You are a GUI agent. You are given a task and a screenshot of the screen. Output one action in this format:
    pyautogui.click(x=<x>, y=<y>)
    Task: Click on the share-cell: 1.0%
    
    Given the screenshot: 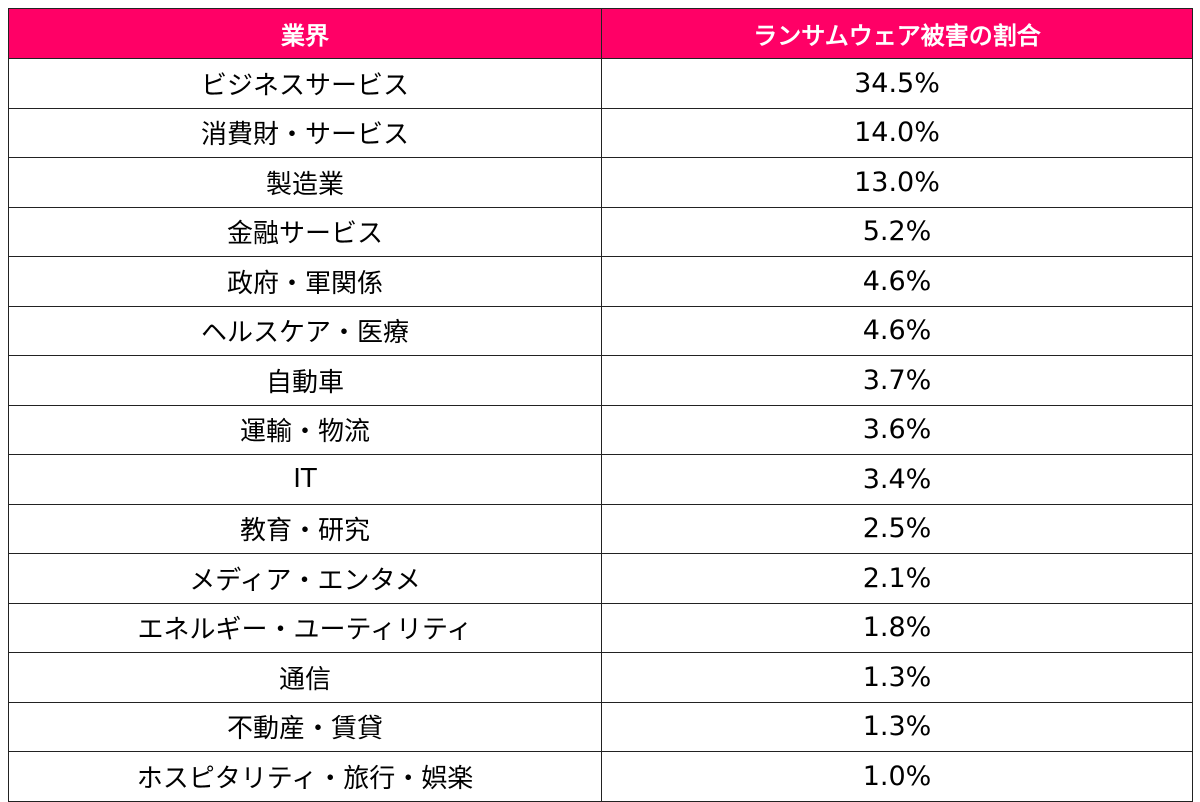 What is the action you would take?
    pyautogui.click(x=897, y=776)
    